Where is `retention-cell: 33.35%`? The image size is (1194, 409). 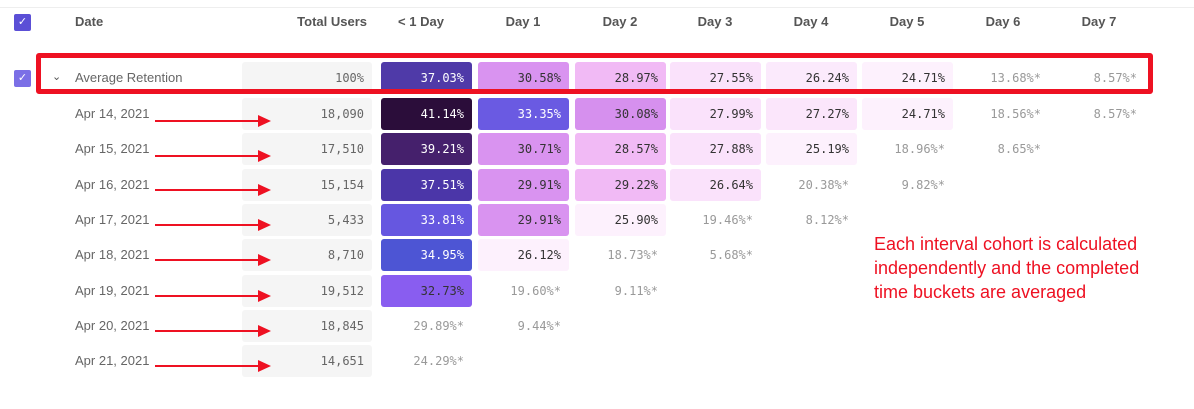 retention-cell: 33.35% is located at coordinates (523, 114).